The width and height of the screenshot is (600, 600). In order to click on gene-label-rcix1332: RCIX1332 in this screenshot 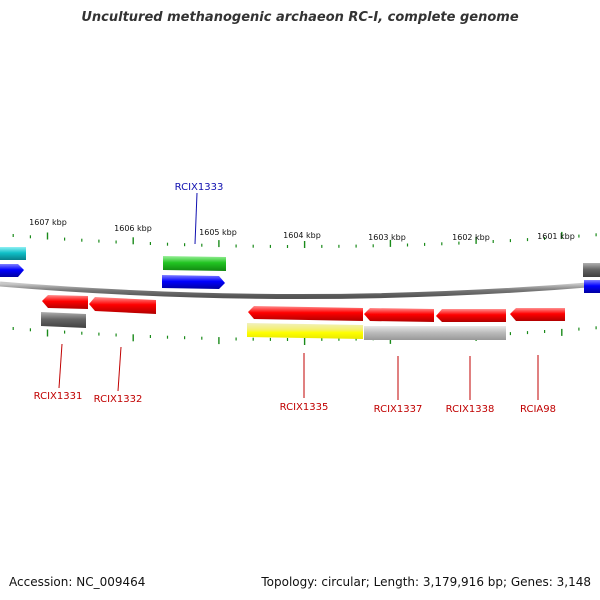, I will do `click(118, 399)`.